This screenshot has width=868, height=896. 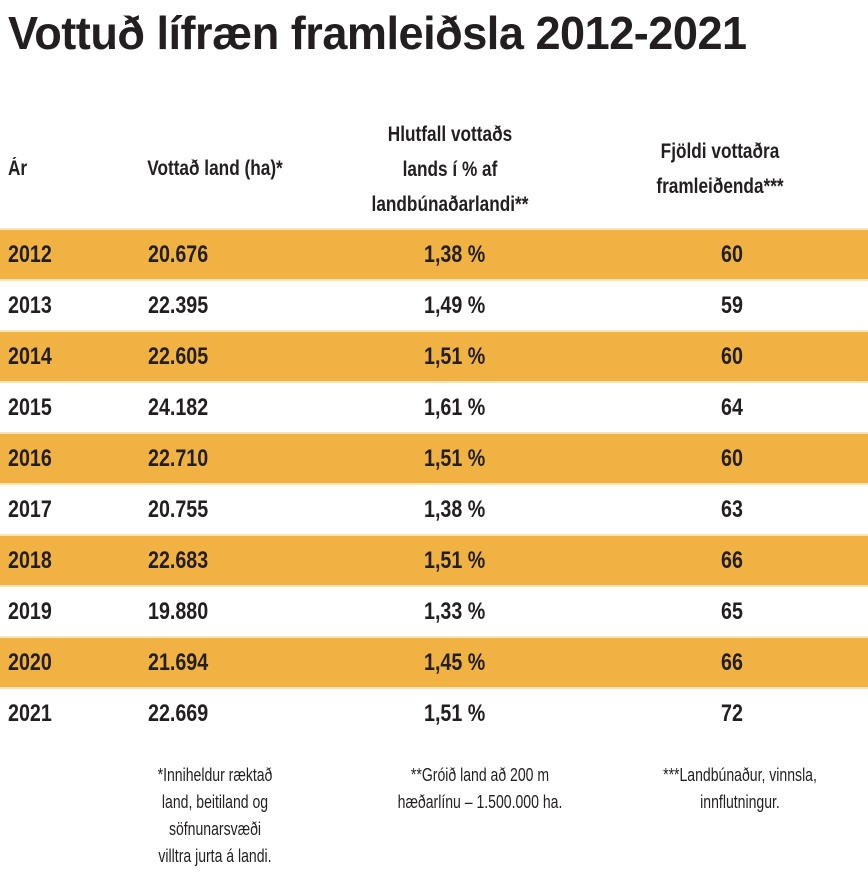 What do you see at coordinates (732, 305) in the screenshot?
I see `cell-producers: 59` at bounding box center [732, 305].